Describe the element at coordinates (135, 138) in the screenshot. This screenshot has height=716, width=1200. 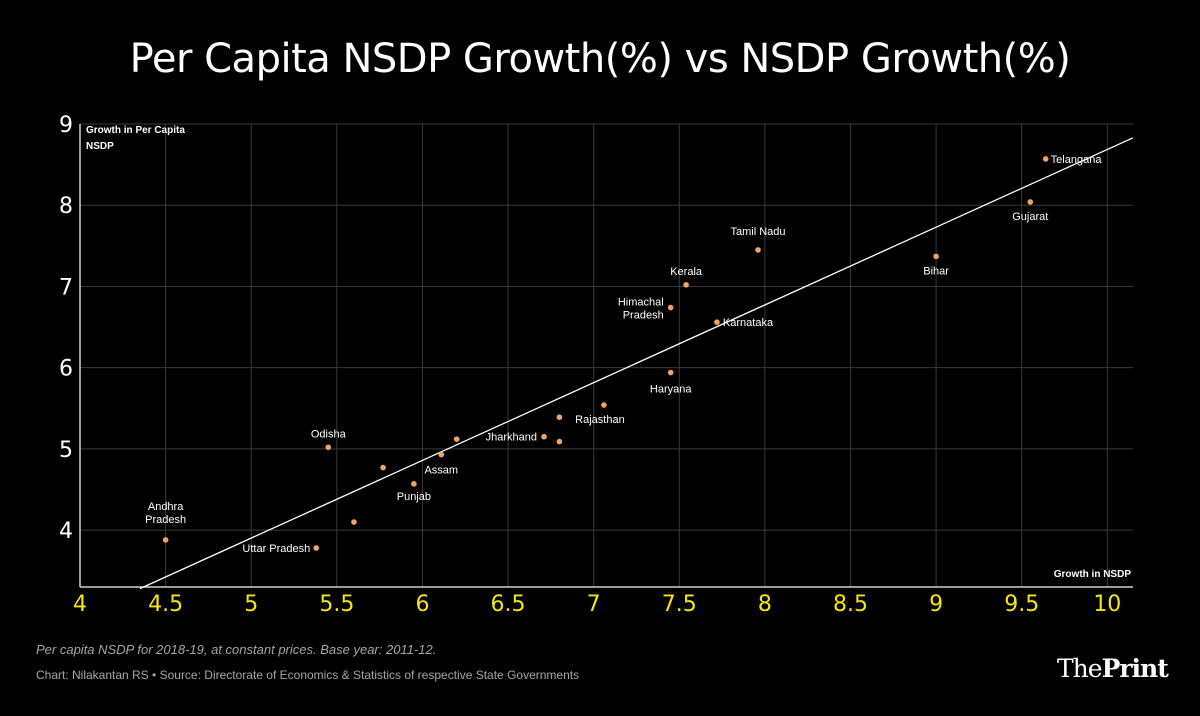
I see `y-axis-title: Growth in Per Capita NSDP` at that location.